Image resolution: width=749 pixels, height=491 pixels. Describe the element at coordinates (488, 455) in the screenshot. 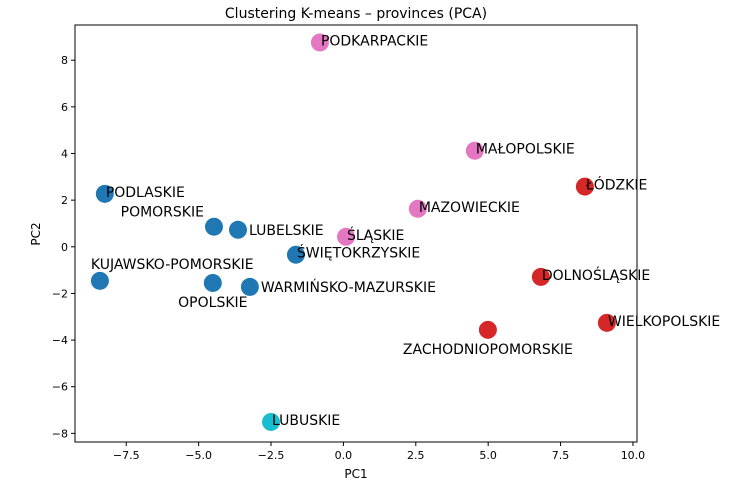

I see `x-tick-label: 5.0` at that location.